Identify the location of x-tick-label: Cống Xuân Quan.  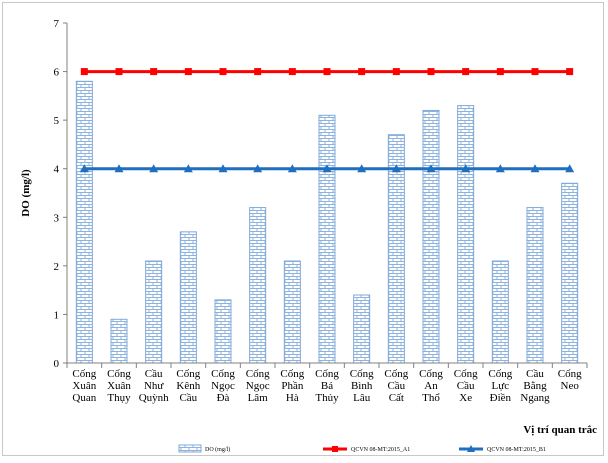
(84, 386).